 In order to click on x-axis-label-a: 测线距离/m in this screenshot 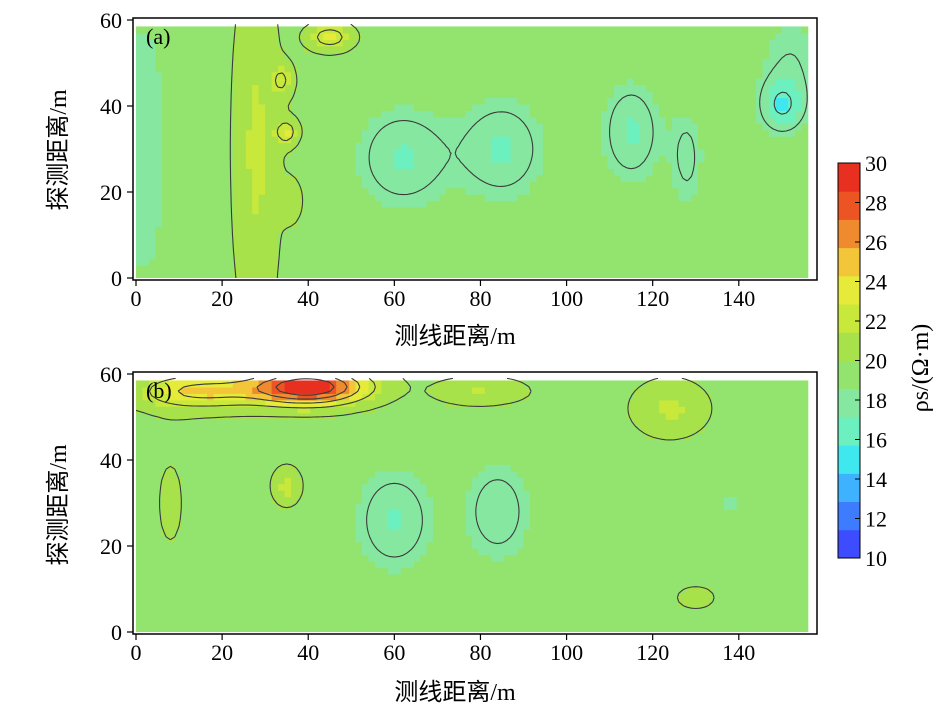, I will do `click(455, 336)`.